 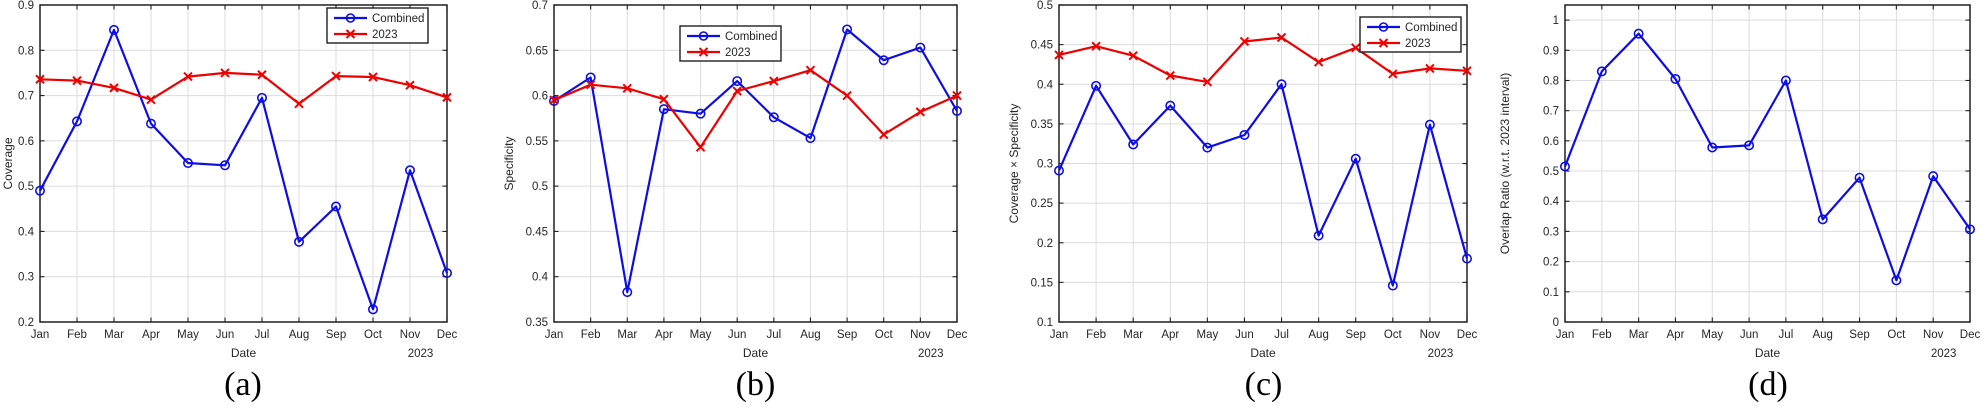 I want to click on series-2023-markers, so click(x=1263, y=59).